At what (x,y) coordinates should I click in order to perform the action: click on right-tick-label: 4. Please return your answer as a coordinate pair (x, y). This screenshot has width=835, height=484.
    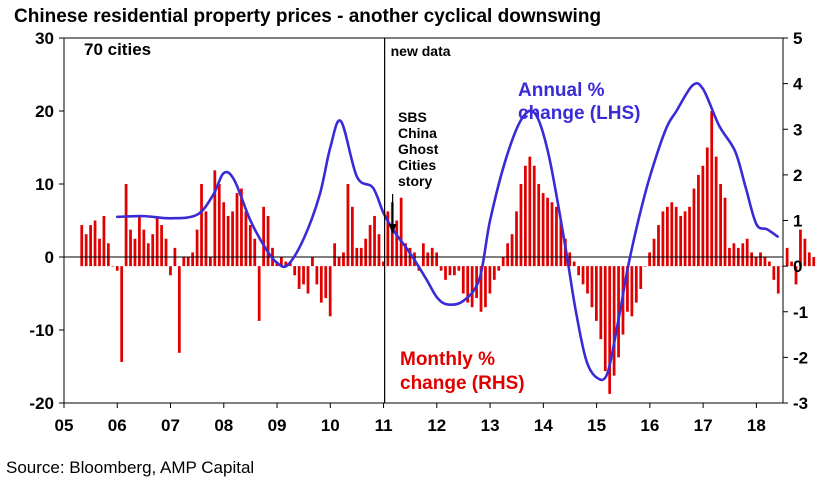
    Looking at the image, I should click on (798, 84).